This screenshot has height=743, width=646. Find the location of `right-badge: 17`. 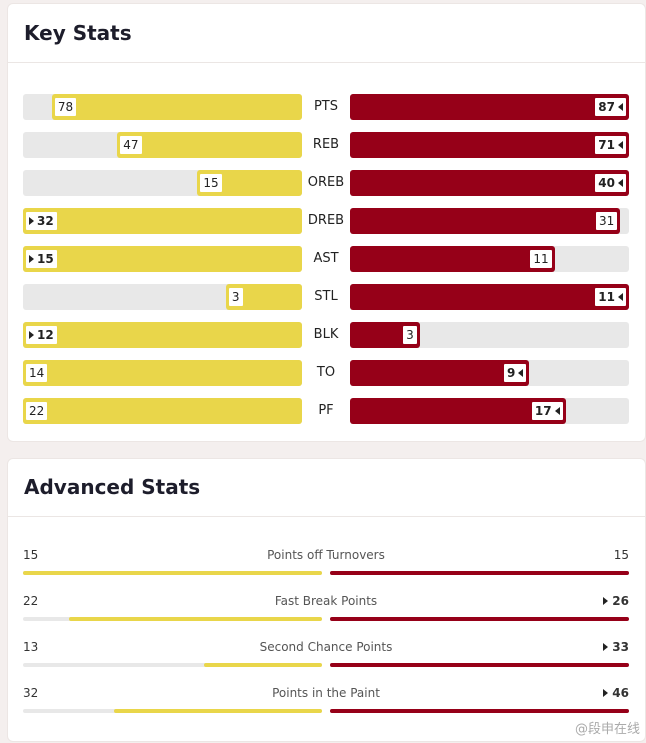

right-badge: 17 is located at coordinates (547, 411).